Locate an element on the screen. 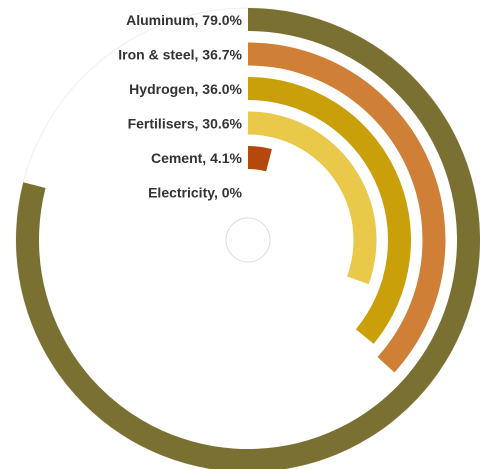 Image resolution: width=480 pixels, height=469 pixels. bar-label: Iron & steel, 36.7% is located at coordinates (180, 55).